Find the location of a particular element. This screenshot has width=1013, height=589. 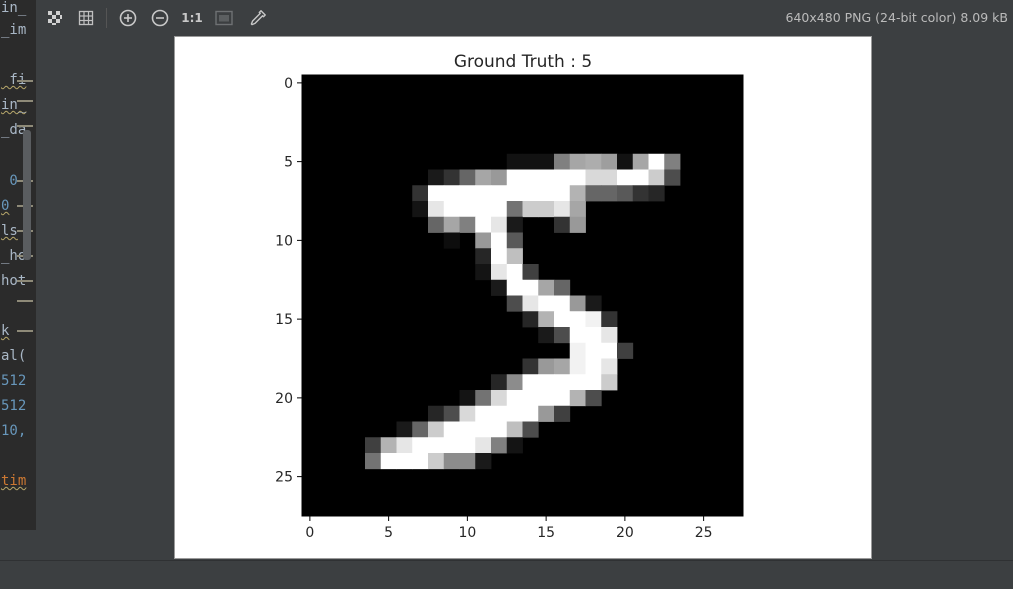

code-line: ls is located at coordinates (9, 231).